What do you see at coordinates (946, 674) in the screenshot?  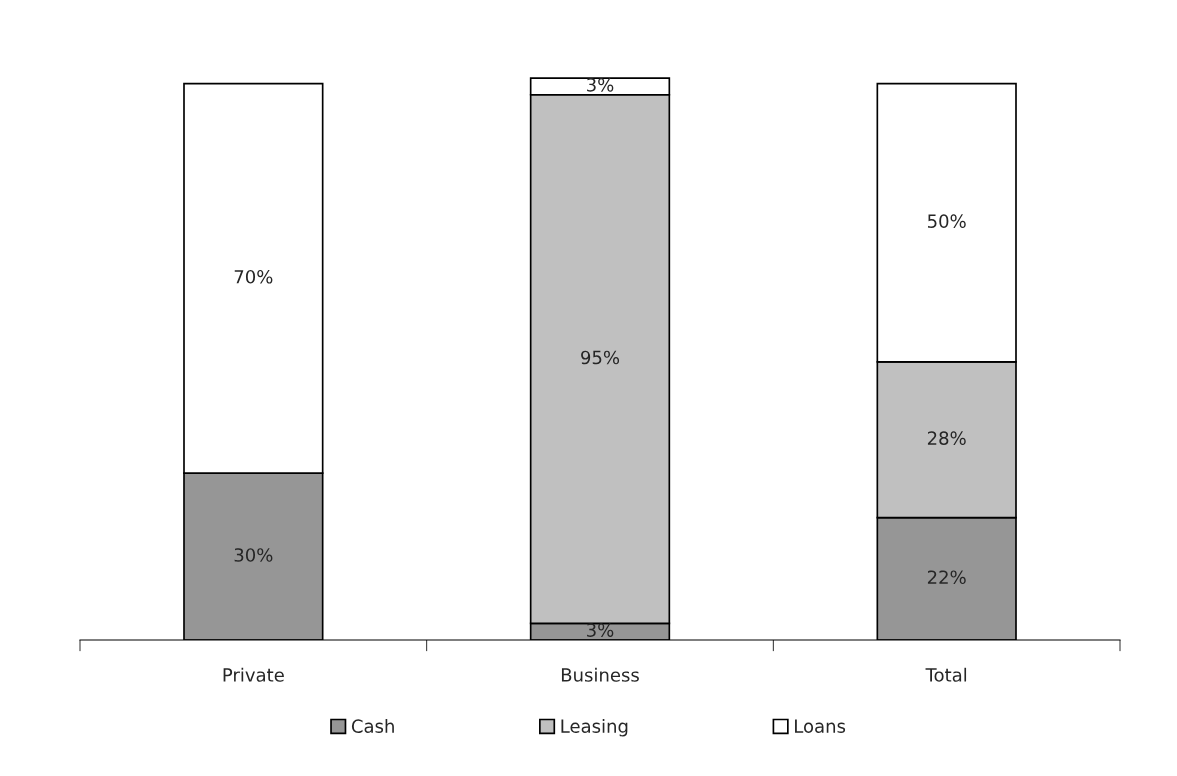 I see `x-tick-label: Total` at bounding box center [946, 674].